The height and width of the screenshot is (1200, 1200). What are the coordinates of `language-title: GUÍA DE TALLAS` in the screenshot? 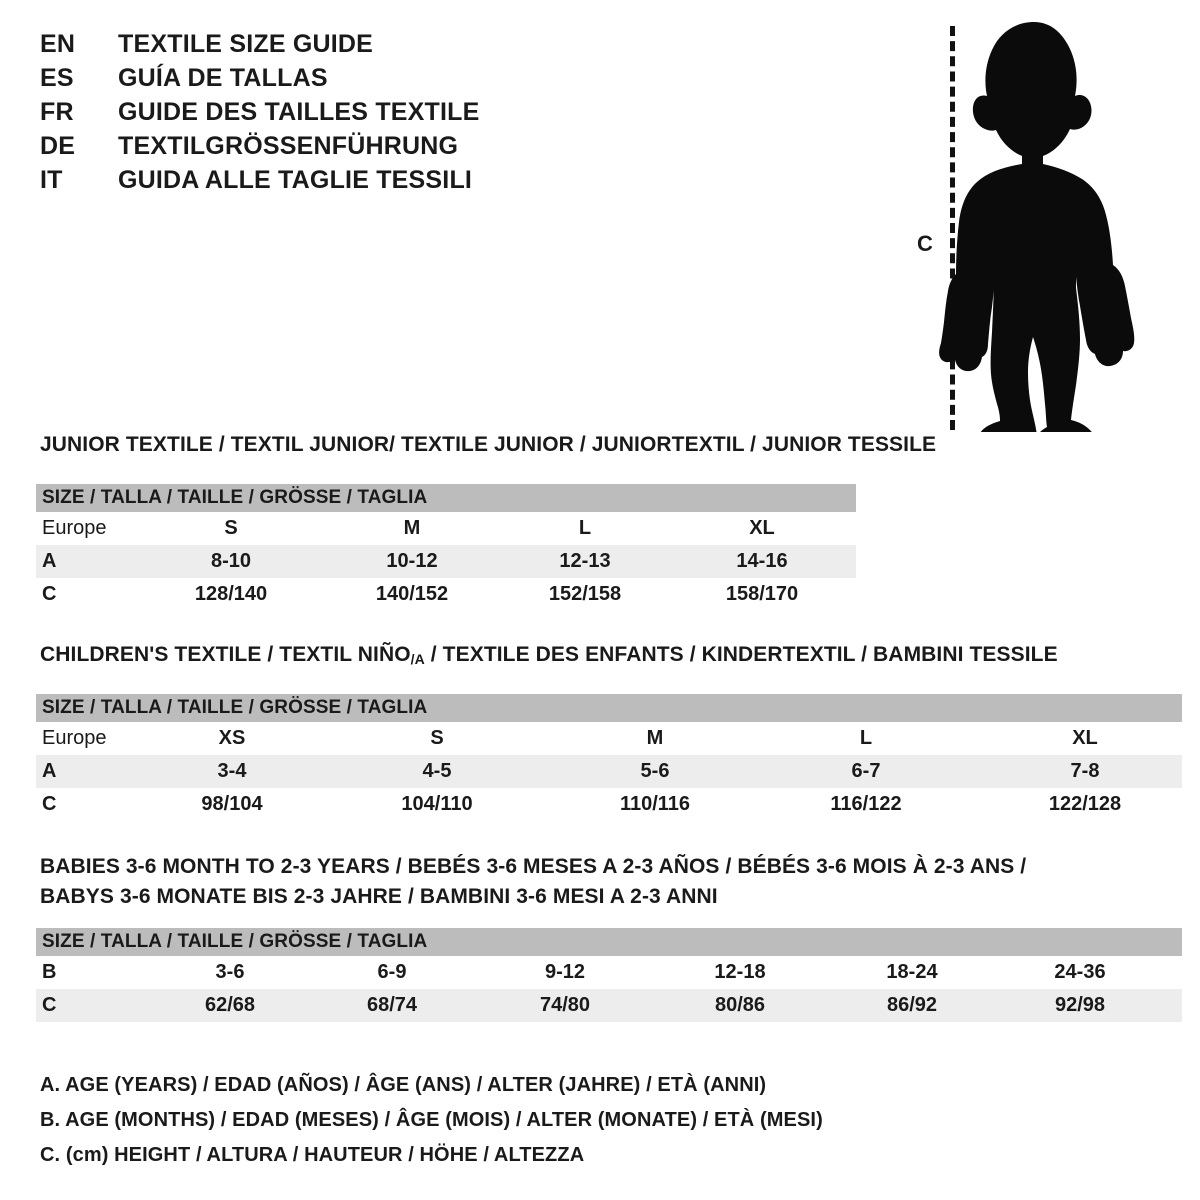 It's located at (223, 78).